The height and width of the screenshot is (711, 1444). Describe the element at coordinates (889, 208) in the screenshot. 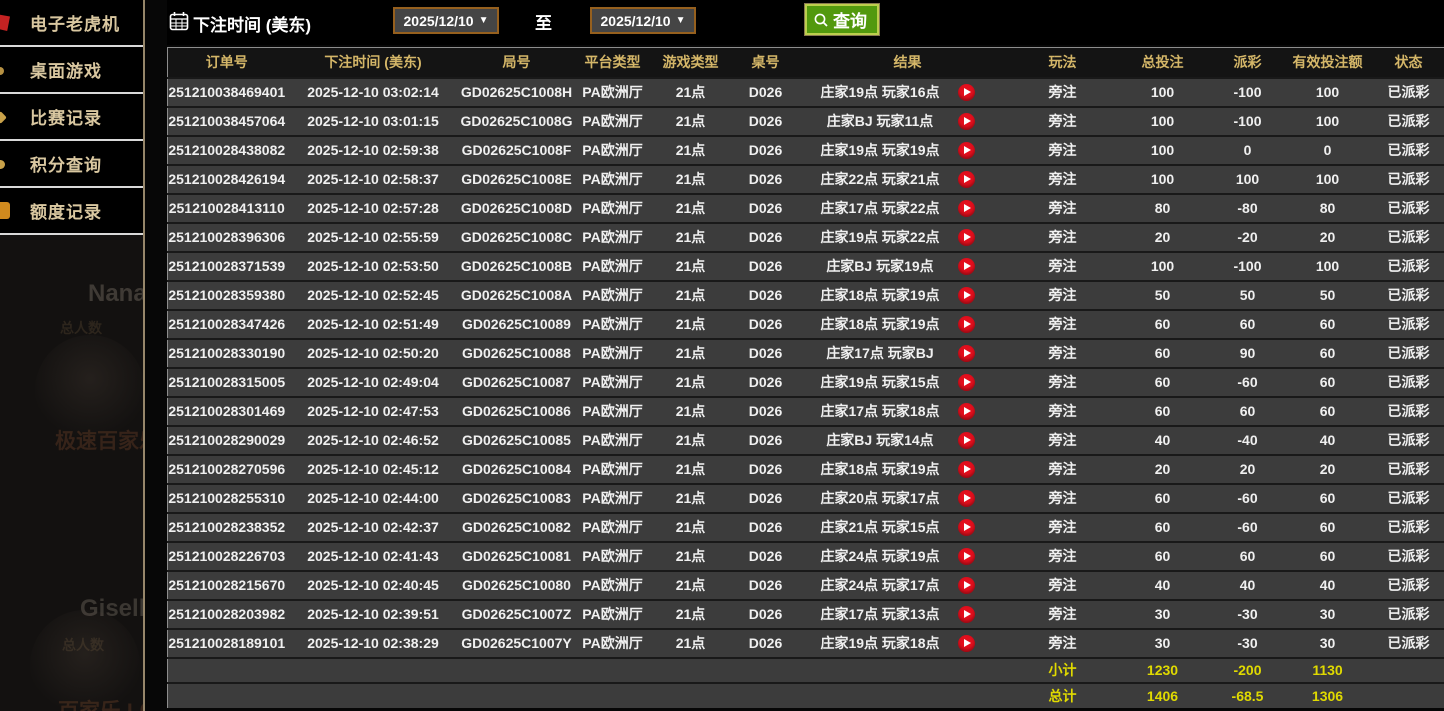

I see `result-wrap: 庄家17点 玩家22点` at that location.